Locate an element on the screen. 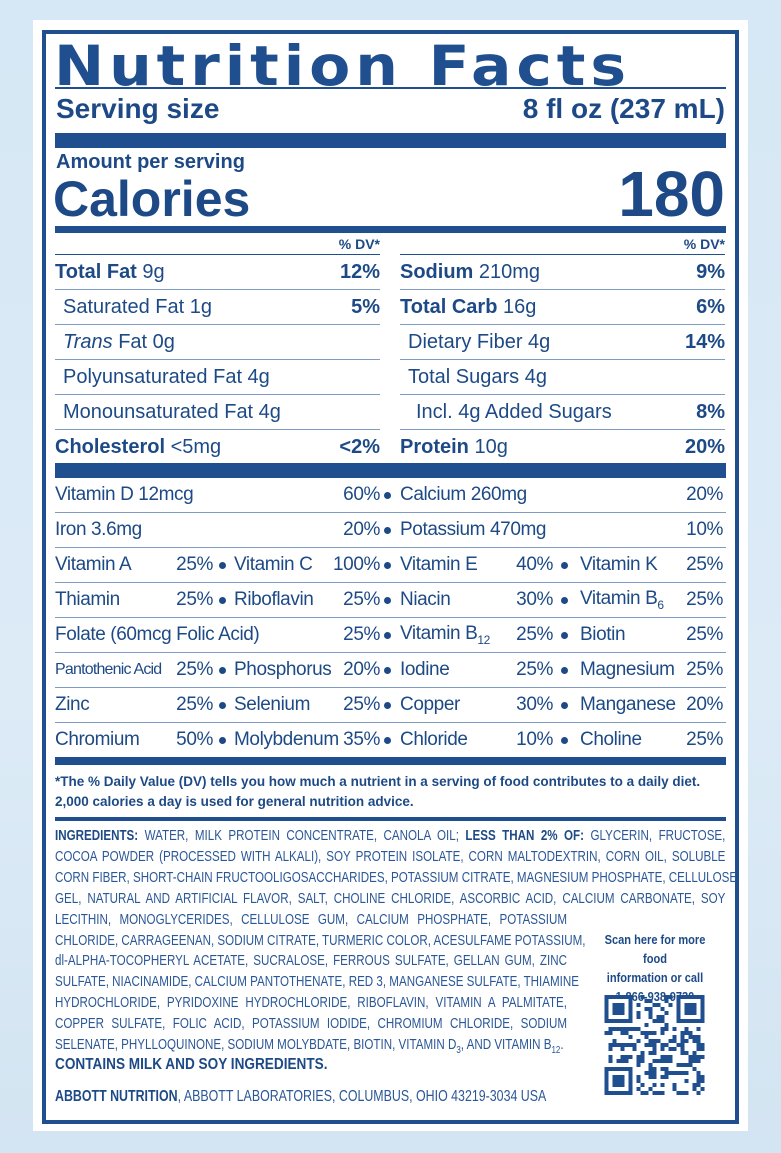  vitamin-name: Phosphorus is located at coordinates (283, 670).